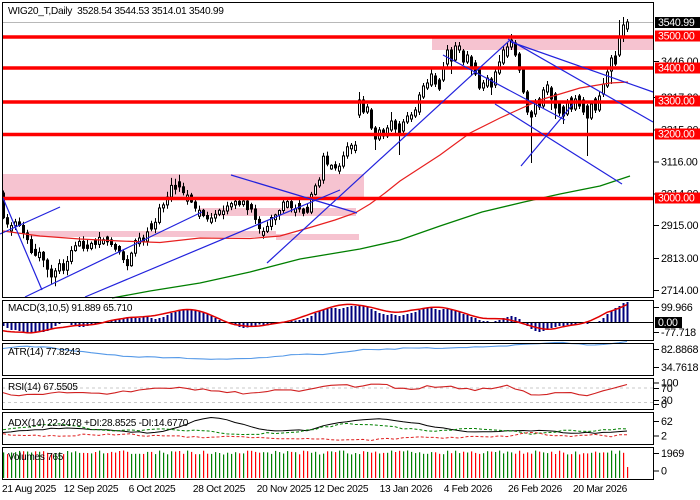 The image size is (700, 500). I want to click on svg-text: 2813.00, so click(680, 259).